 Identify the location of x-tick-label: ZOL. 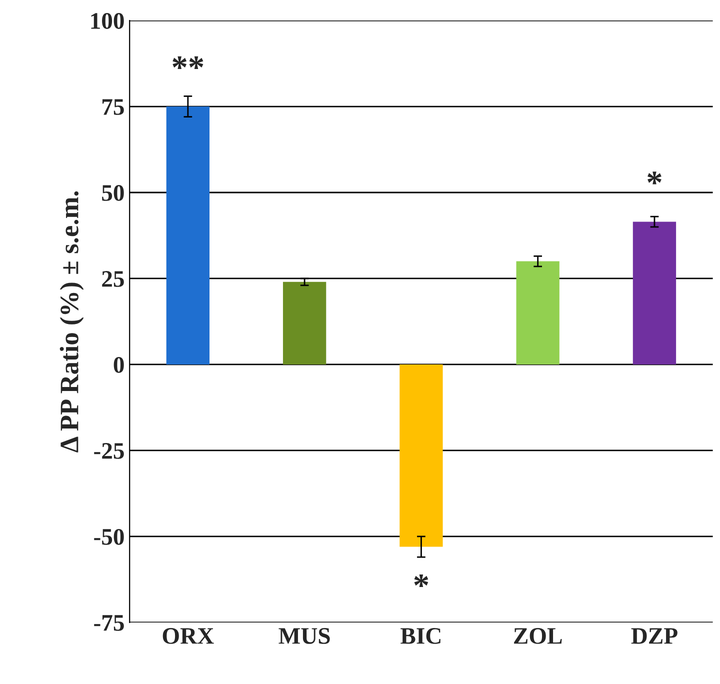
(538, 636).